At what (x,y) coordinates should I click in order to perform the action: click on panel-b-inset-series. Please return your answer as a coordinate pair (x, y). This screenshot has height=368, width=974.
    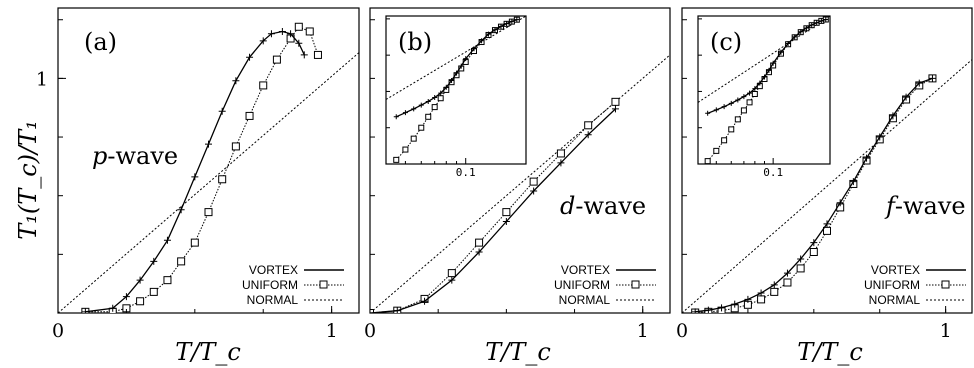
    Looking at the image, I should click on (456, 89).